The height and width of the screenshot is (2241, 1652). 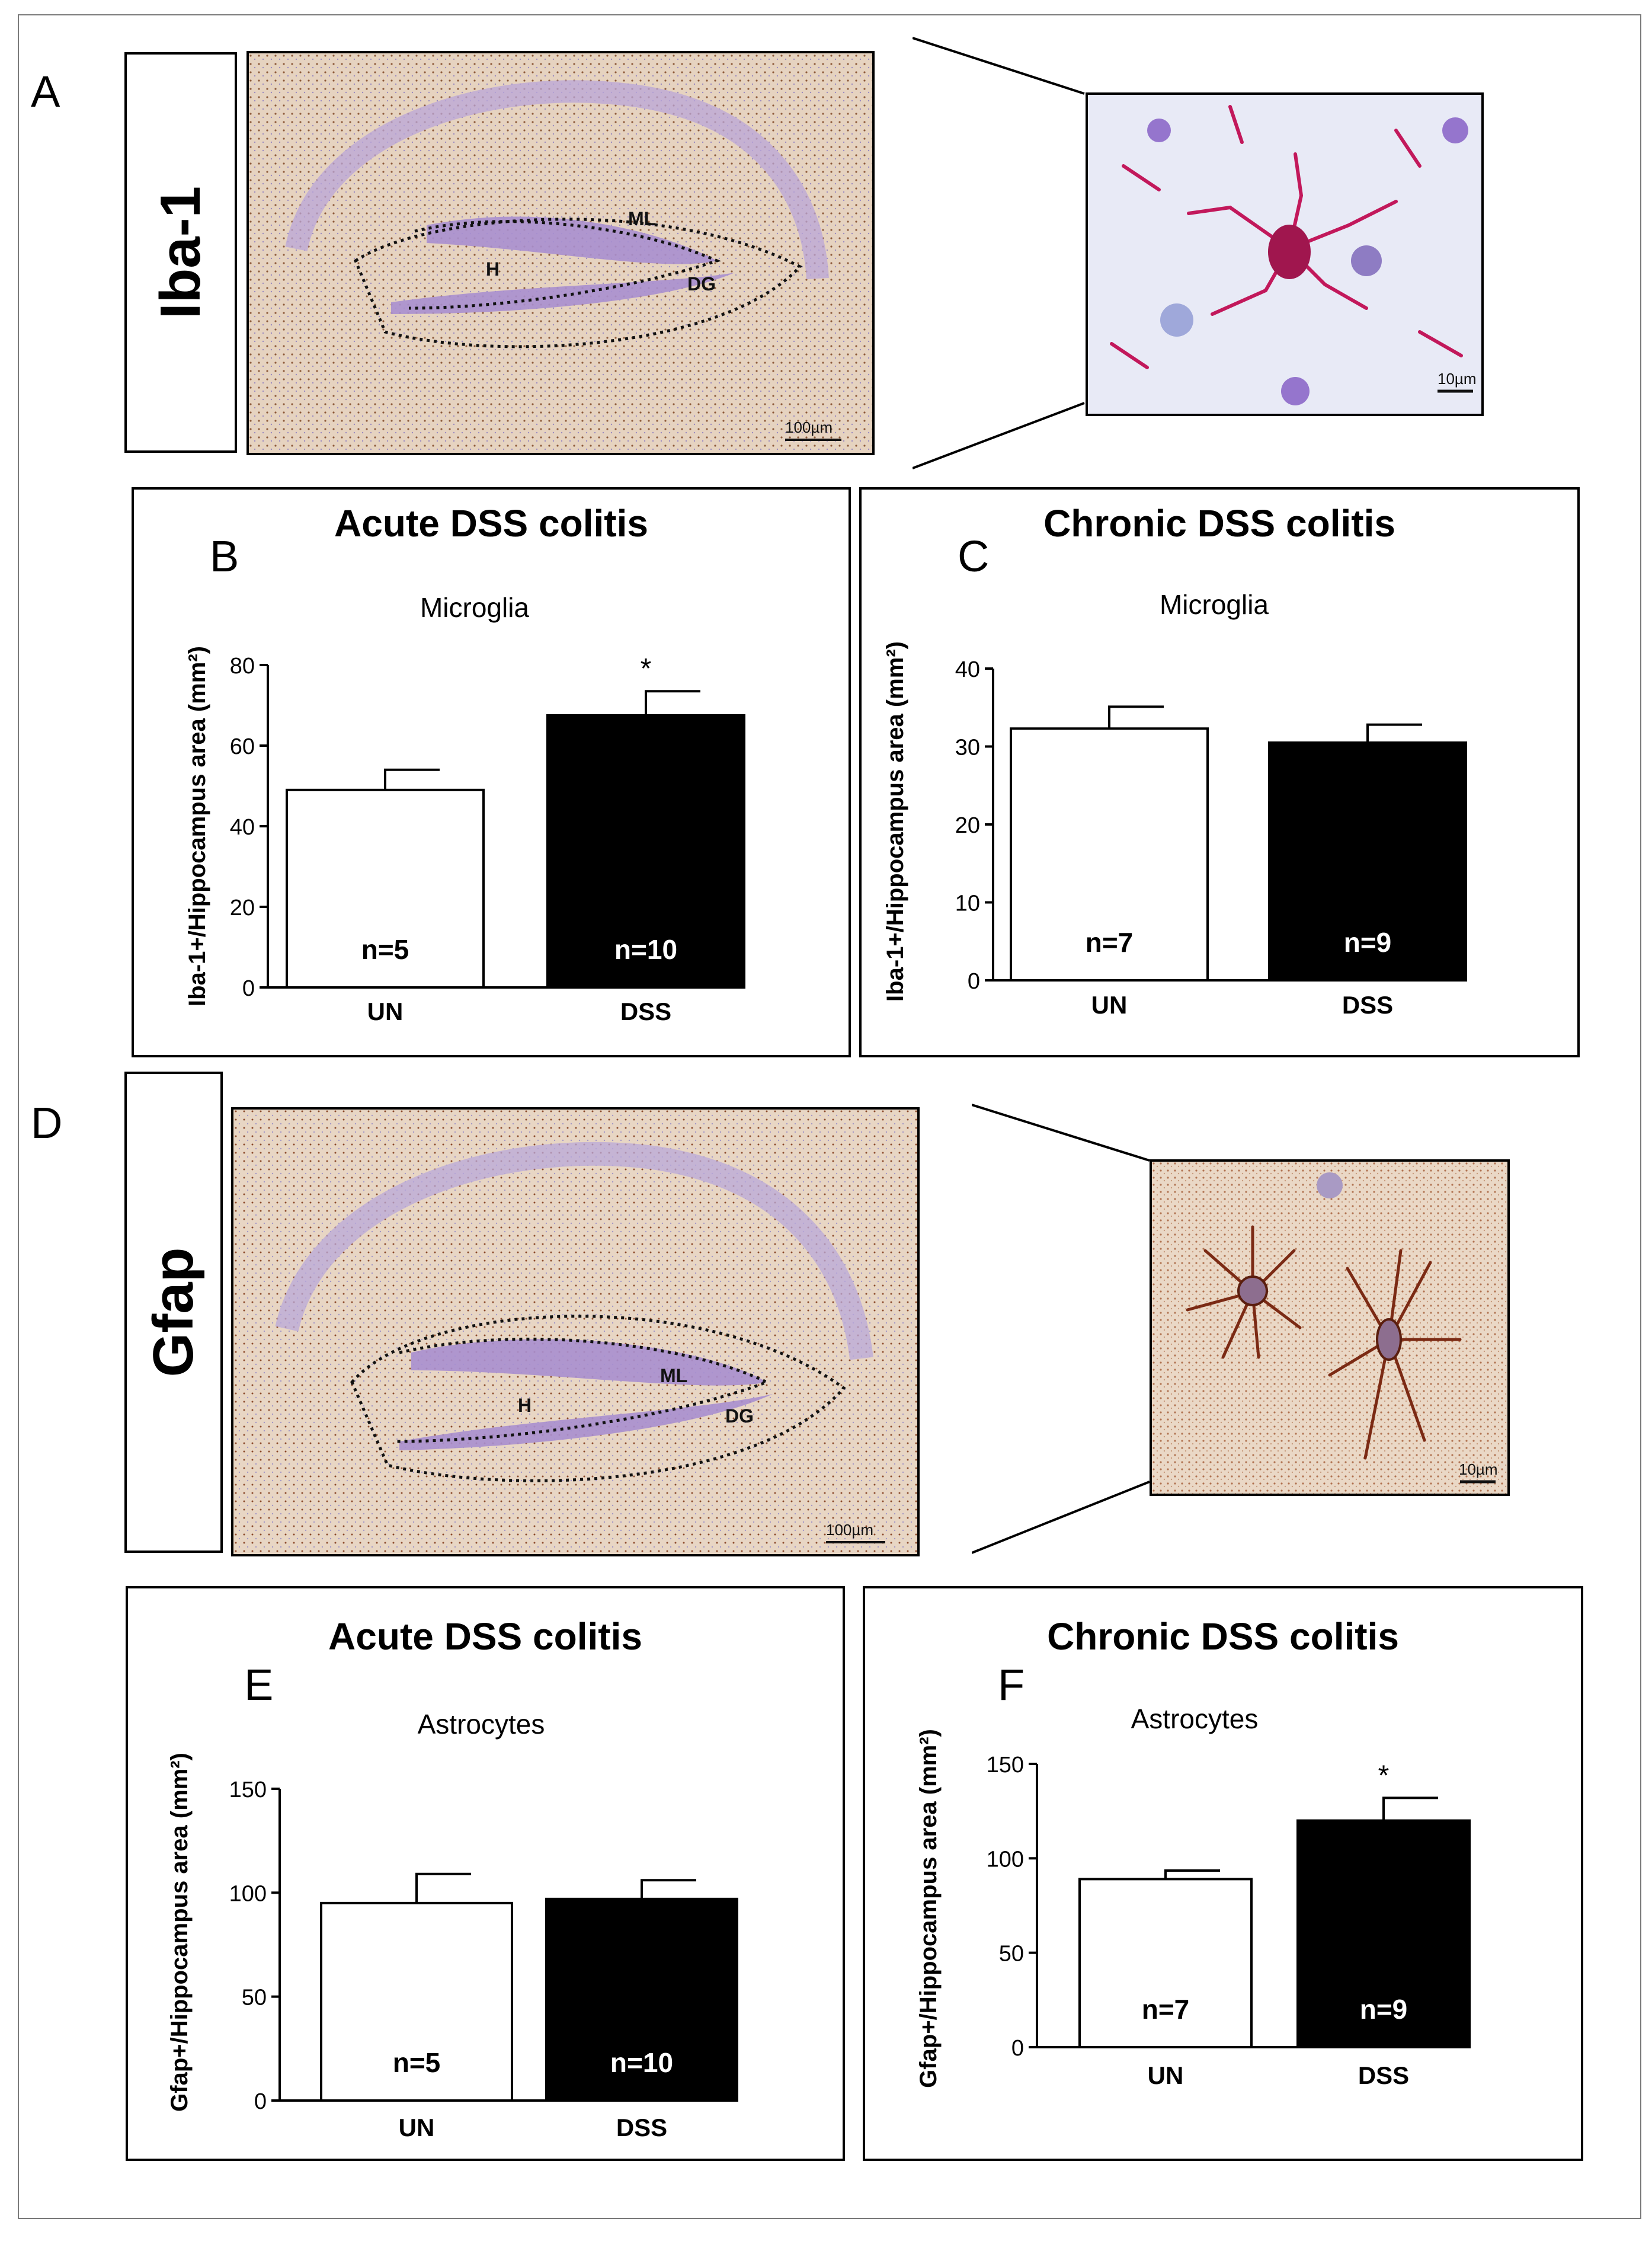 I want to click on y-tick-label: 60, so click(x=242, y=746).